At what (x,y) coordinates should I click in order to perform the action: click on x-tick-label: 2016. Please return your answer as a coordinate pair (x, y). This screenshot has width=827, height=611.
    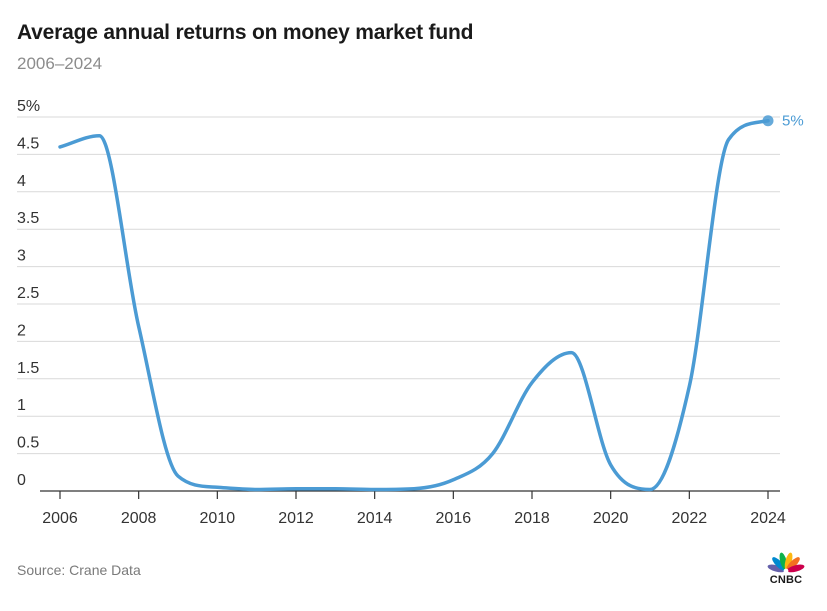
    Looking at the image, I should click on (454, 518).